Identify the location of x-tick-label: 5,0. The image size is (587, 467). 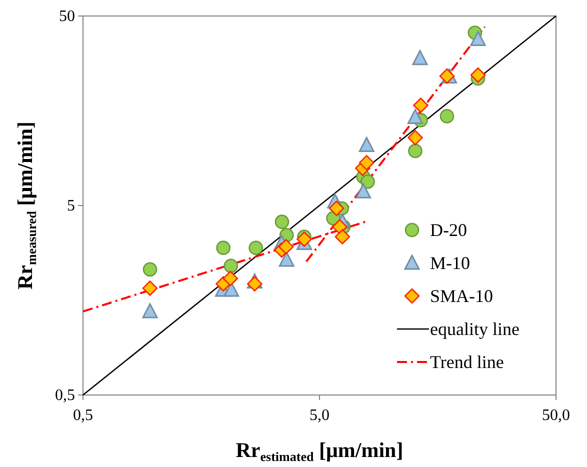
(320, 415).